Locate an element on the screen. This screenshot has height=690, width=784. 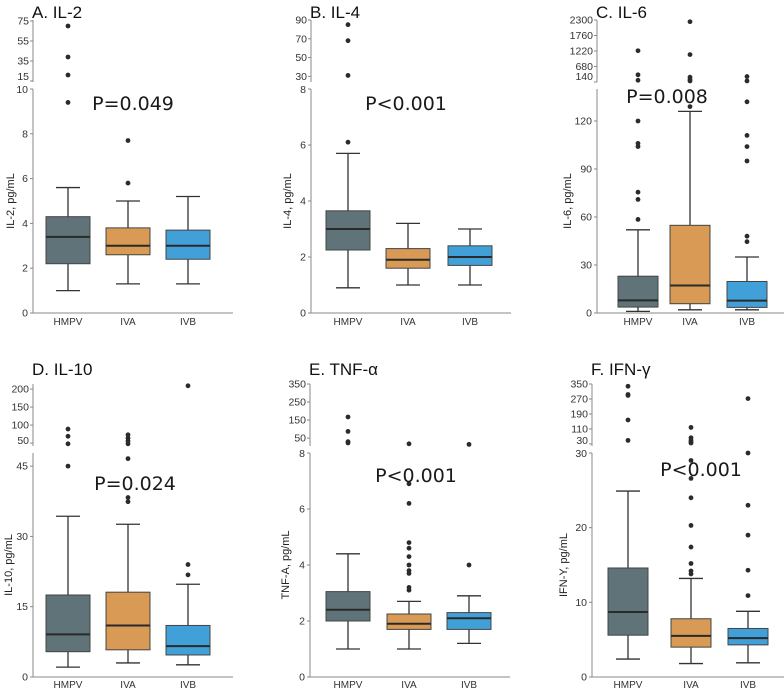
upper-tick-label: 75 is located at coordinates (23, 22).